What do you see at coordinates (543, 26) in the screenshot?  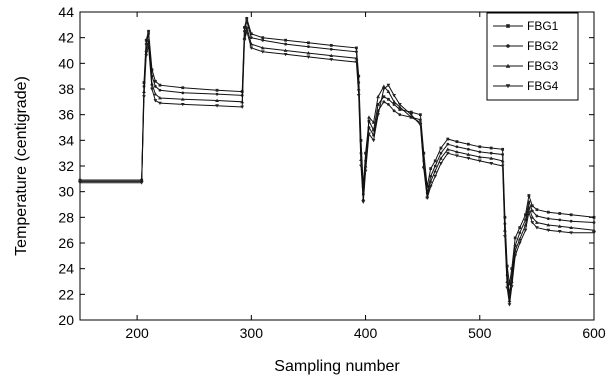 I see `legend-label: FBG1` at bounding box center [543, 26].